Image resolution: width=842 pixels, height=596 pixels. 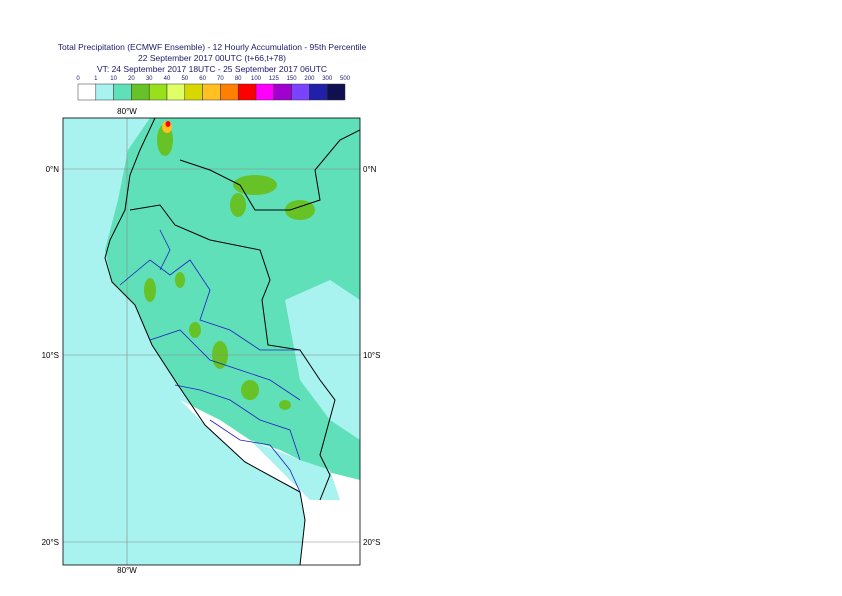 I want to click on dry-area, so click(x=270, y=482).